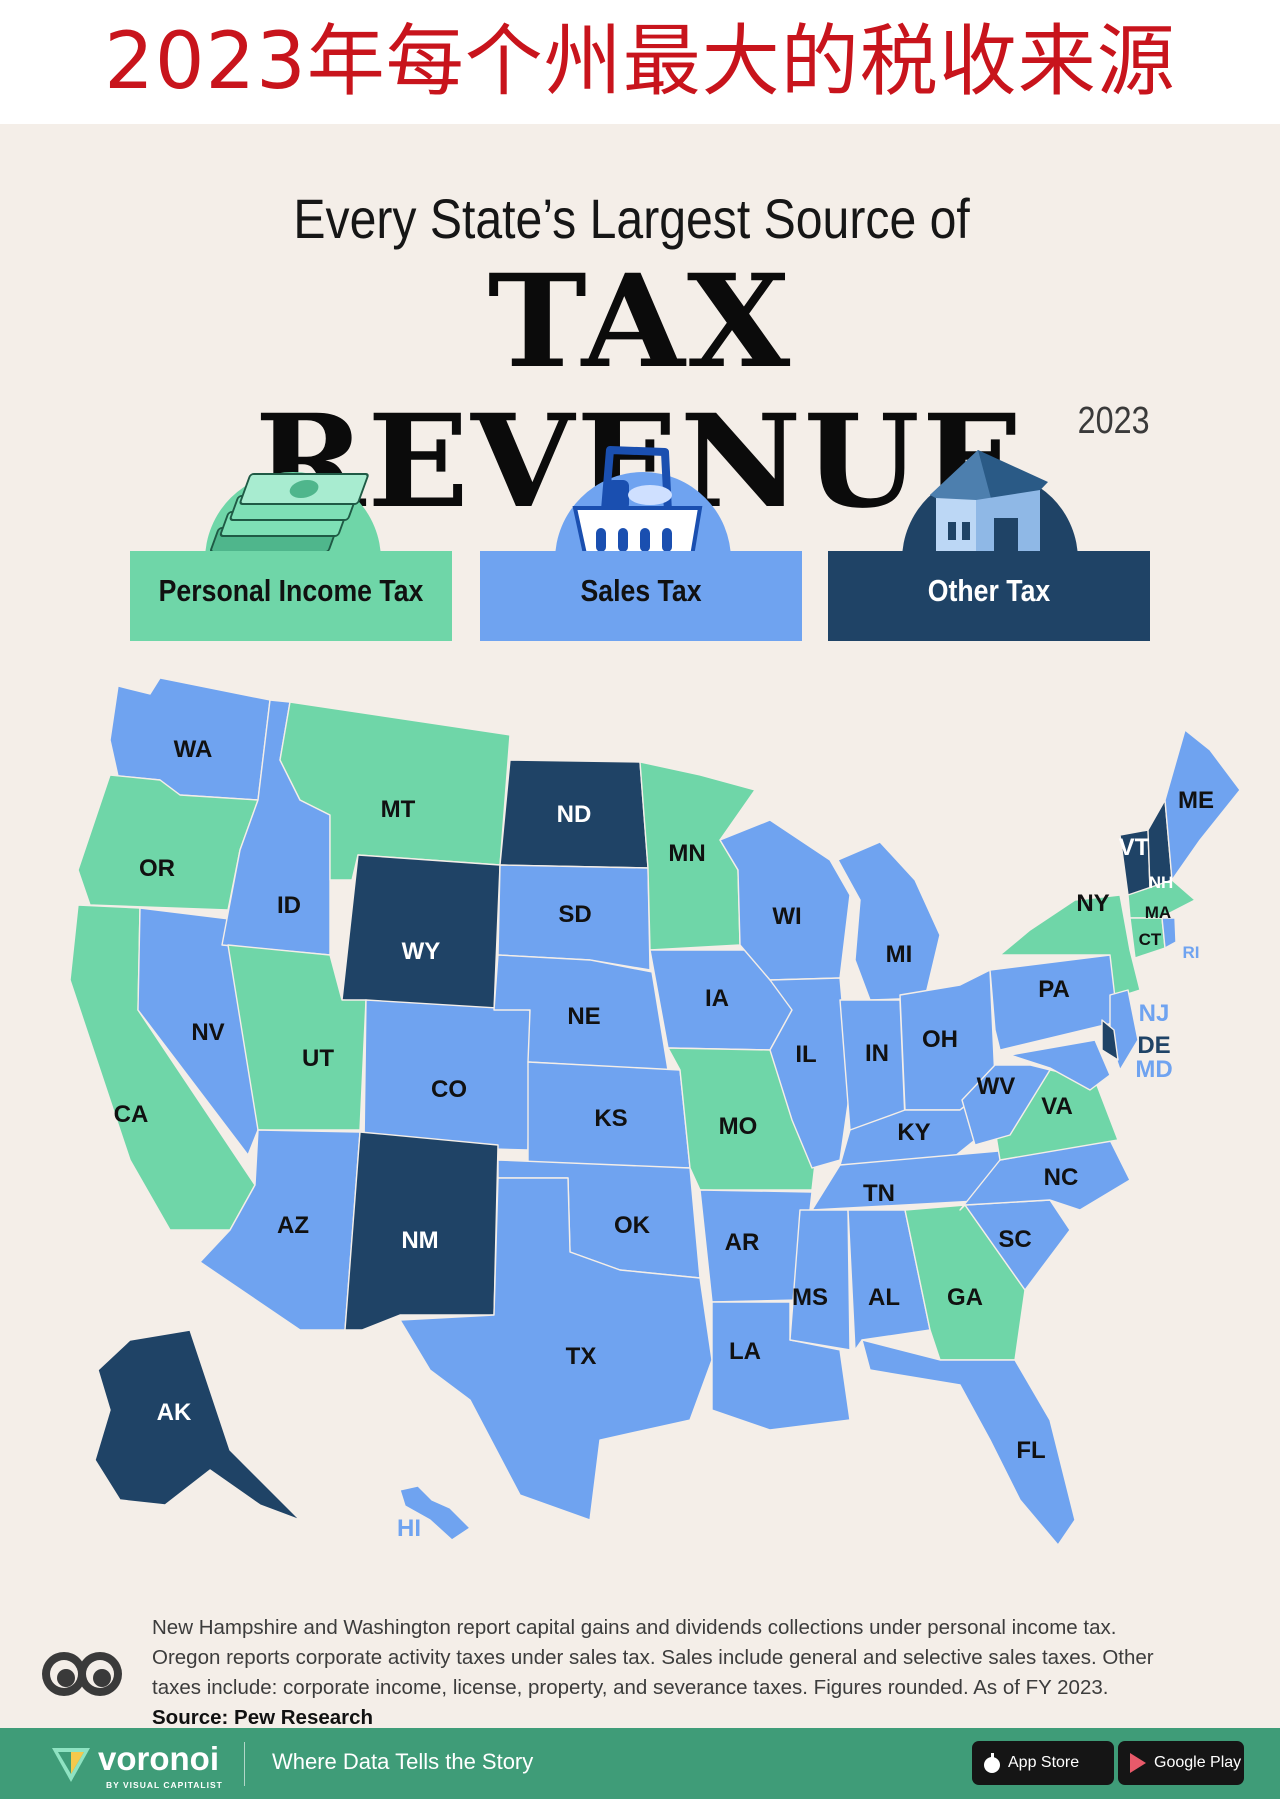  I want to click on state-label-al: AL, so click(884, 1297).